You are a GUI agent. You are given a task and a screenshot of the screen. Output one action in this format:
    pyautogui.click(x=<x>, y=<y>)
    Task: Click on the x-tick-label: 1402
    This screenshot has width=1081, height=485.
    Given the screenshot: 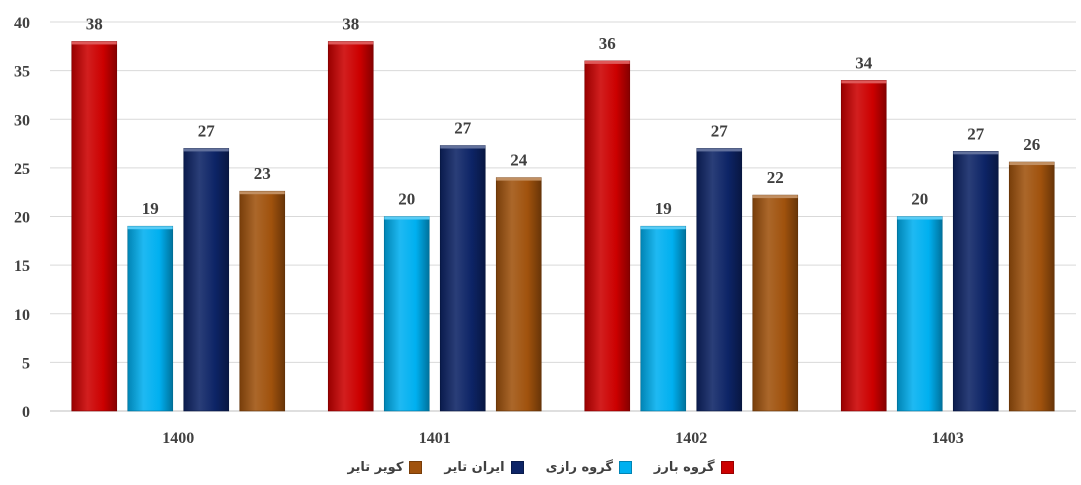 What is the action you would take?
    pyautogui.click(x=691, y=438)
    